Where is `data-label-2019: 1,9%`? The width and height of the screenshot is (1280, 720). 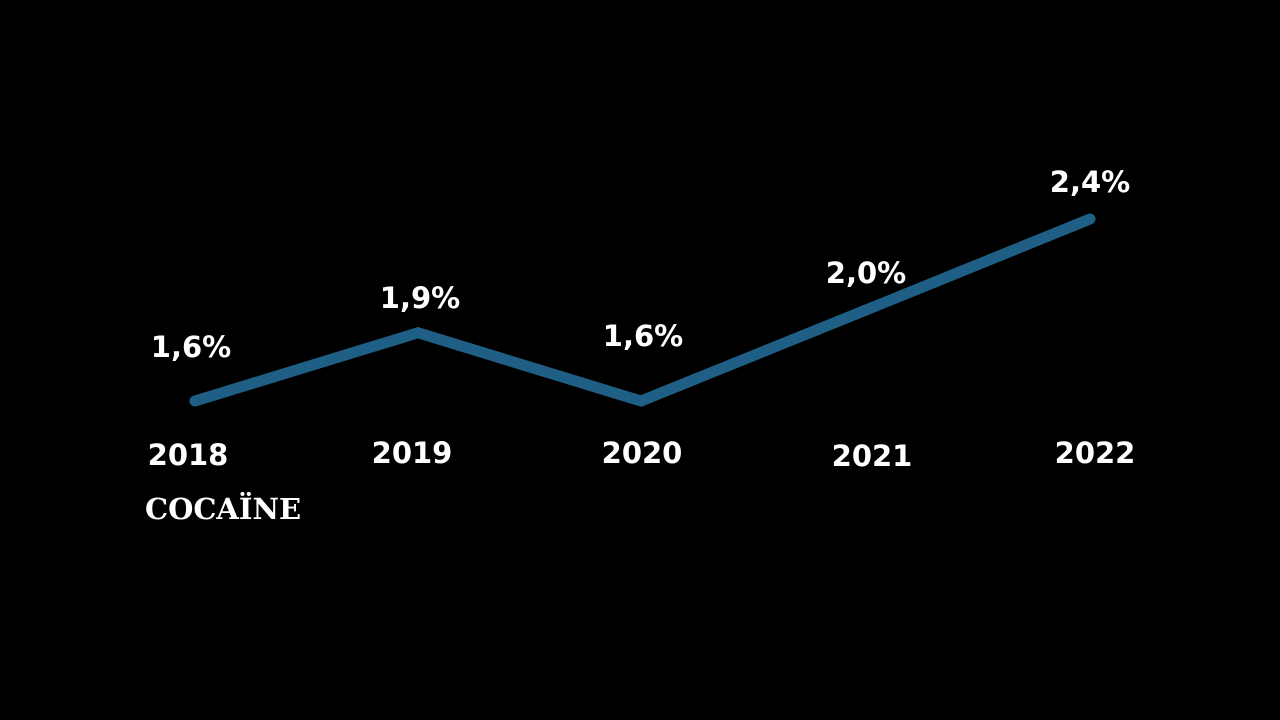 data-label-2019: 1,9% is located at coordinates (420, 298).